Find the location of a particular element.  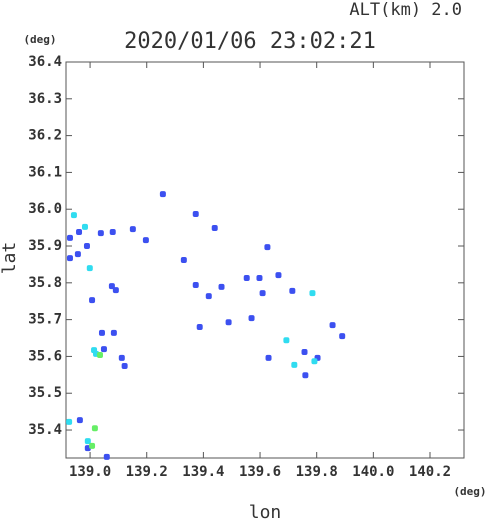

y-tick-label: 36.2 is located at coordinates (45, 136).